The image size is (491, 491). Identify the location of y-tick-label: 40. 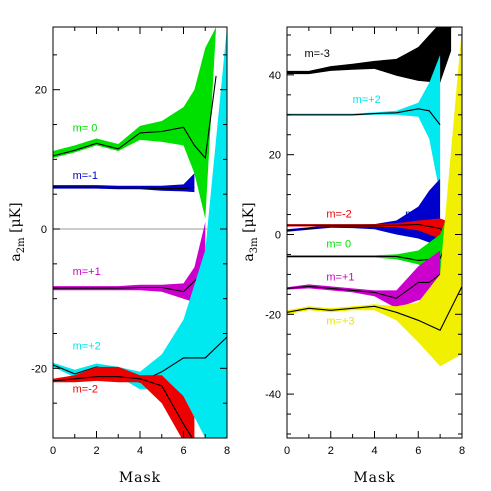
(275, 76).